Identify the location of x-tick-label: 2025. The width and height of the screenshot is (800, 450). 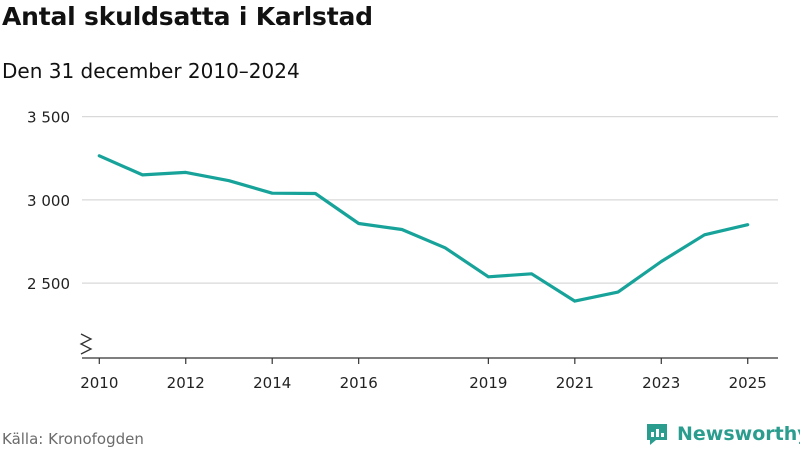
(748, 383).